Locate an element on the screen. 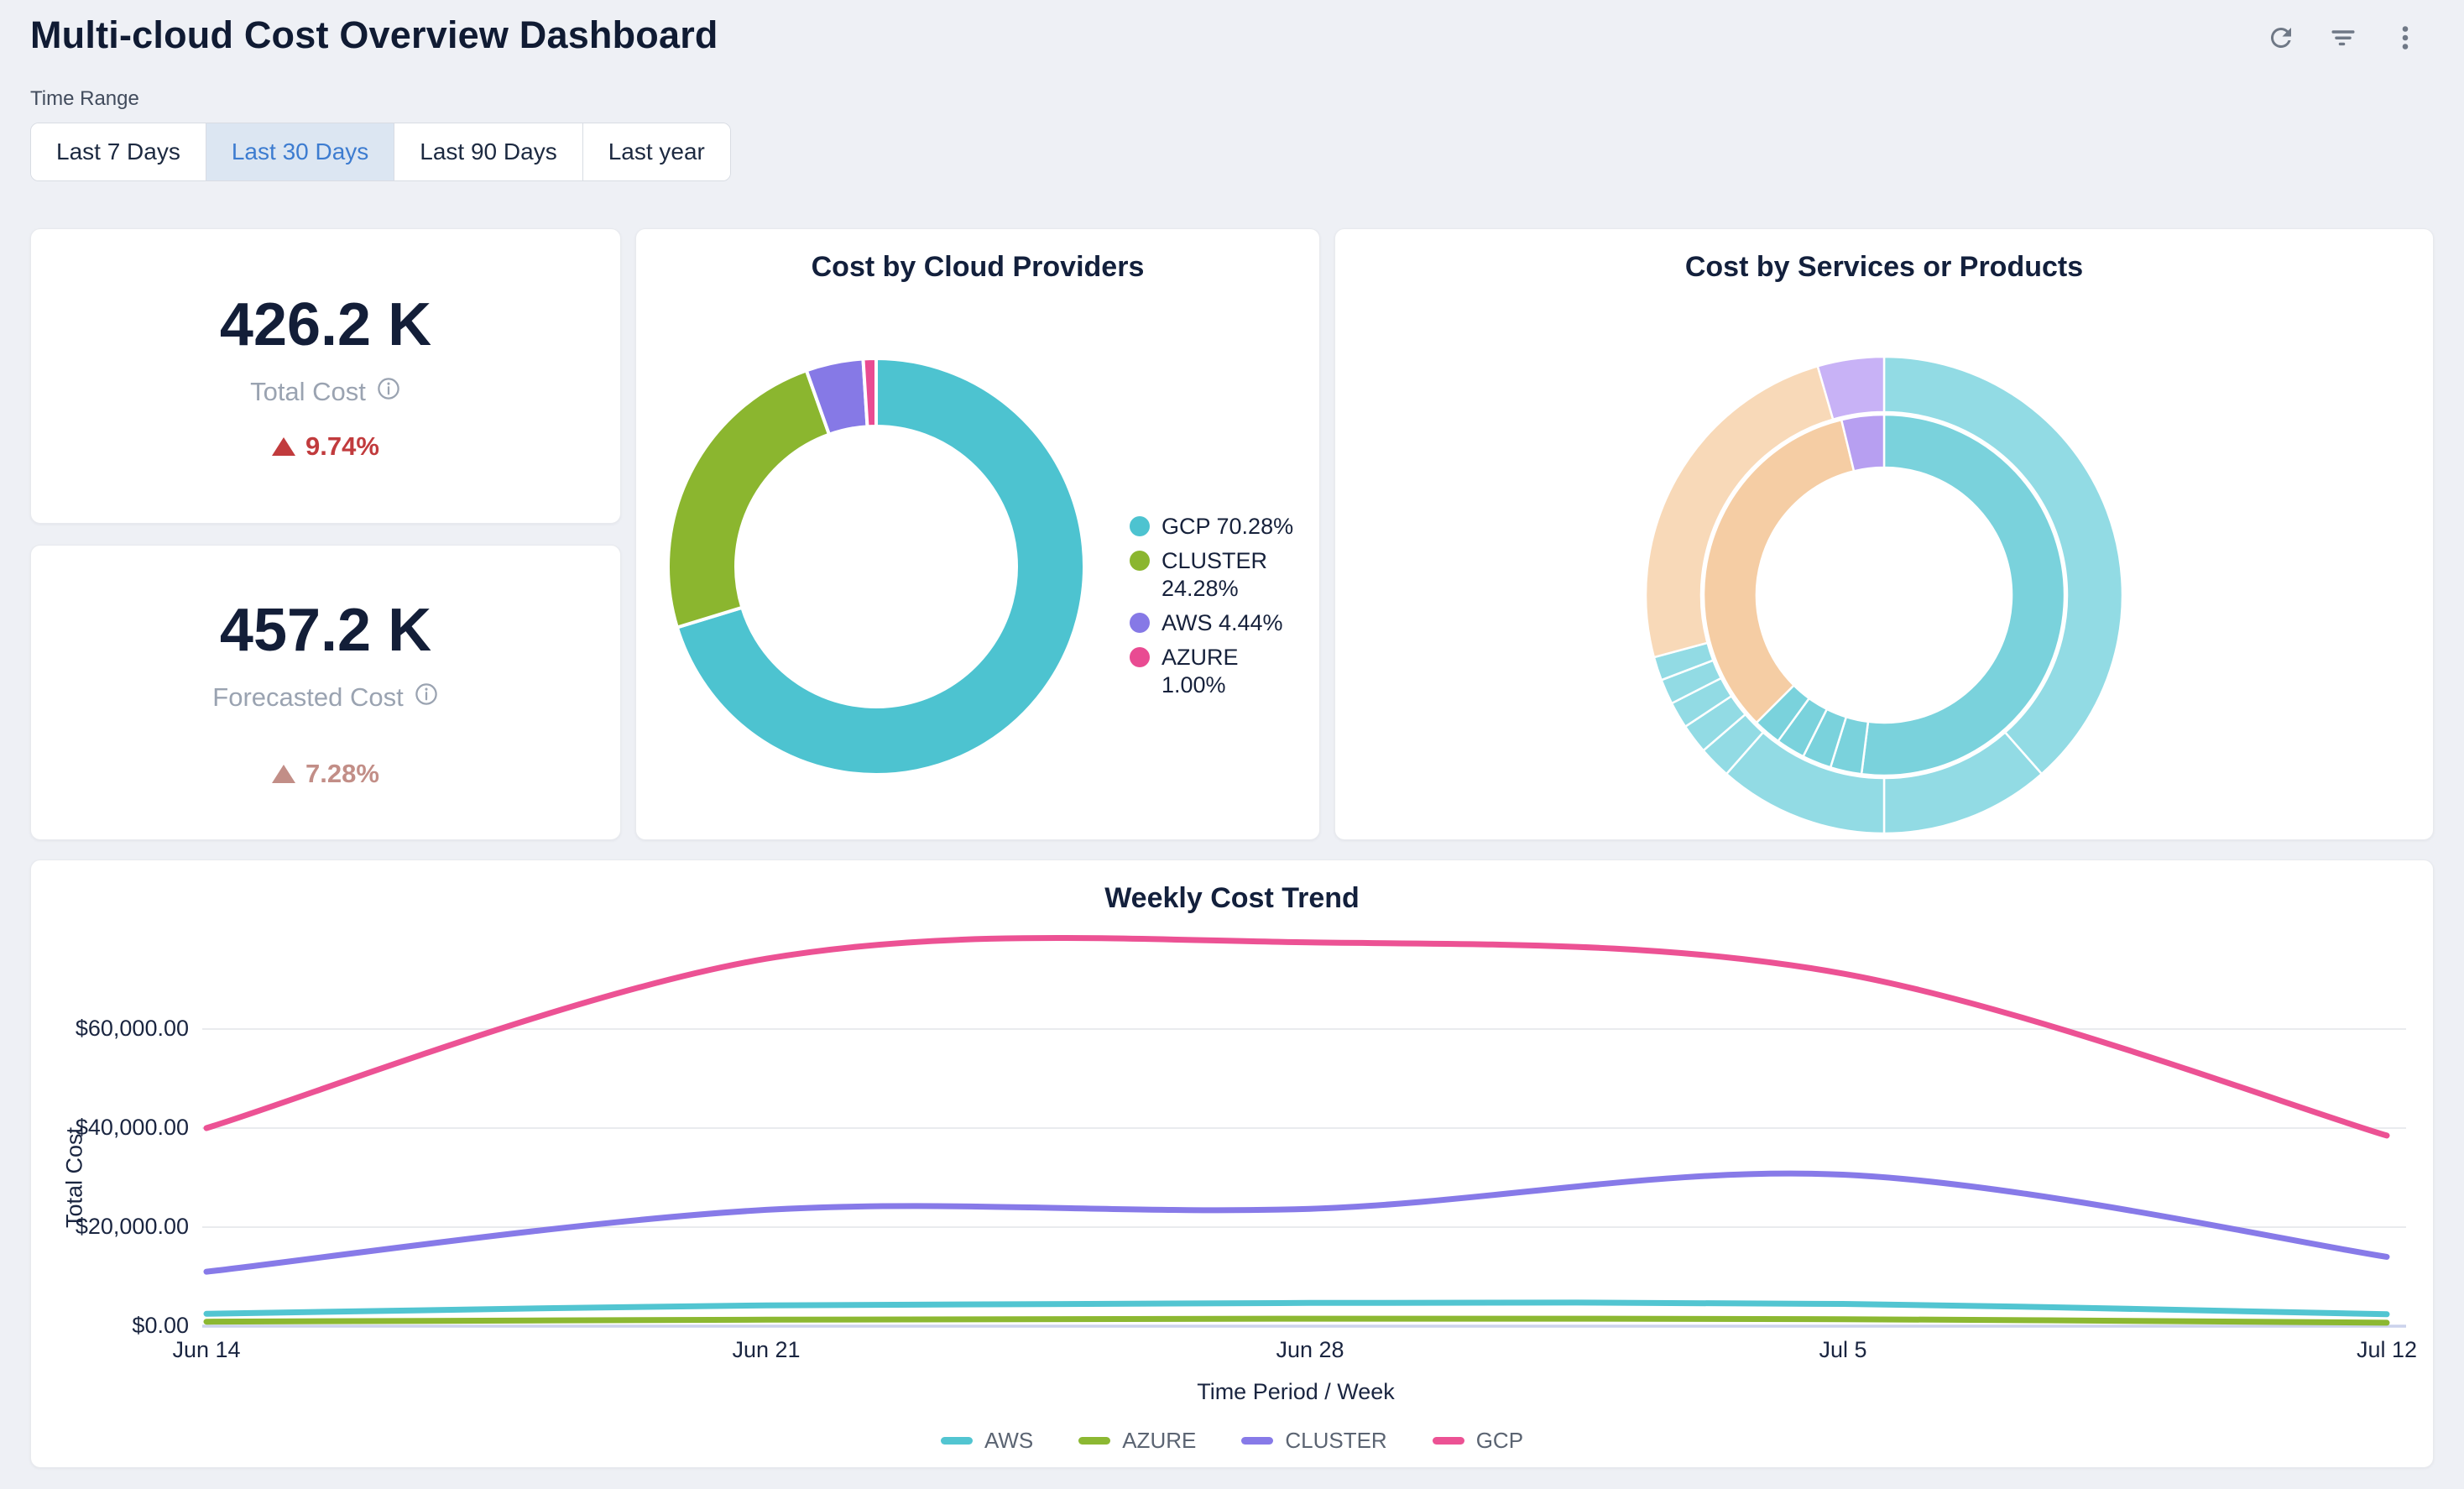 This screenshot has width=2464, height=1489. time-range-option-last-30-days: Last 30 Days is located at coordinates (300, 151).